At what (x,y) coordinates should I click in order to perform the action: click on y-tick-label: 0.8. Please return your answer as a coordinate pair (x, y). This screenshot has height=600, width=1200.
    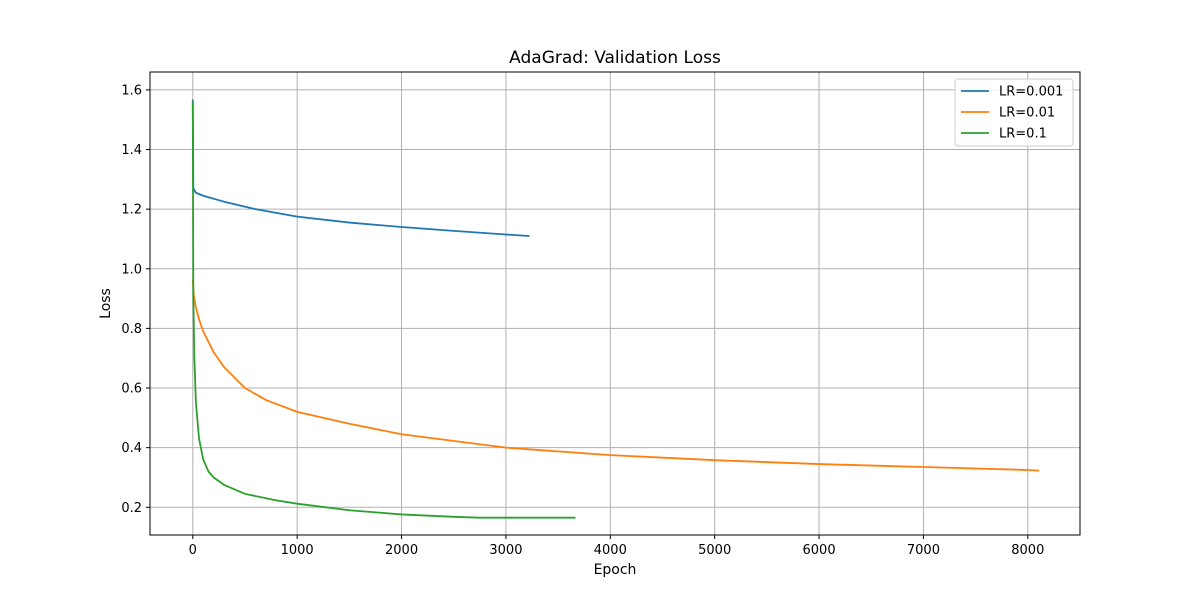
    Looking at the image, I should click on (131, 329).